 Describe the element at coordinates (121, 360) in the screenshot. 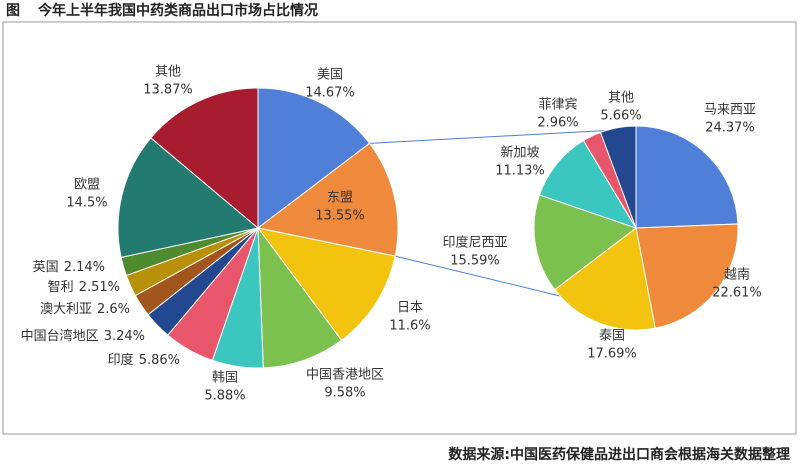

I see `category-label: 印度` at that location.